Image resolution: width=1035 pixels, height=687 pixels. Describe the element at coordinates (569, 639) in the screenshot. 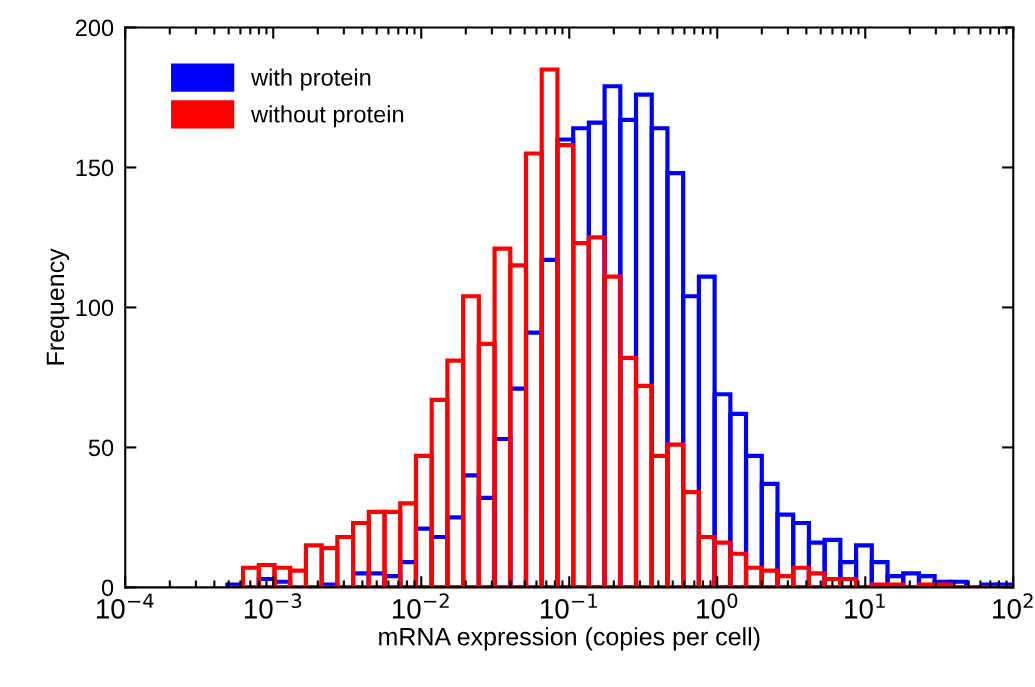

I see `x-axis-title: mRNA expression (copies per cell)` at that location.